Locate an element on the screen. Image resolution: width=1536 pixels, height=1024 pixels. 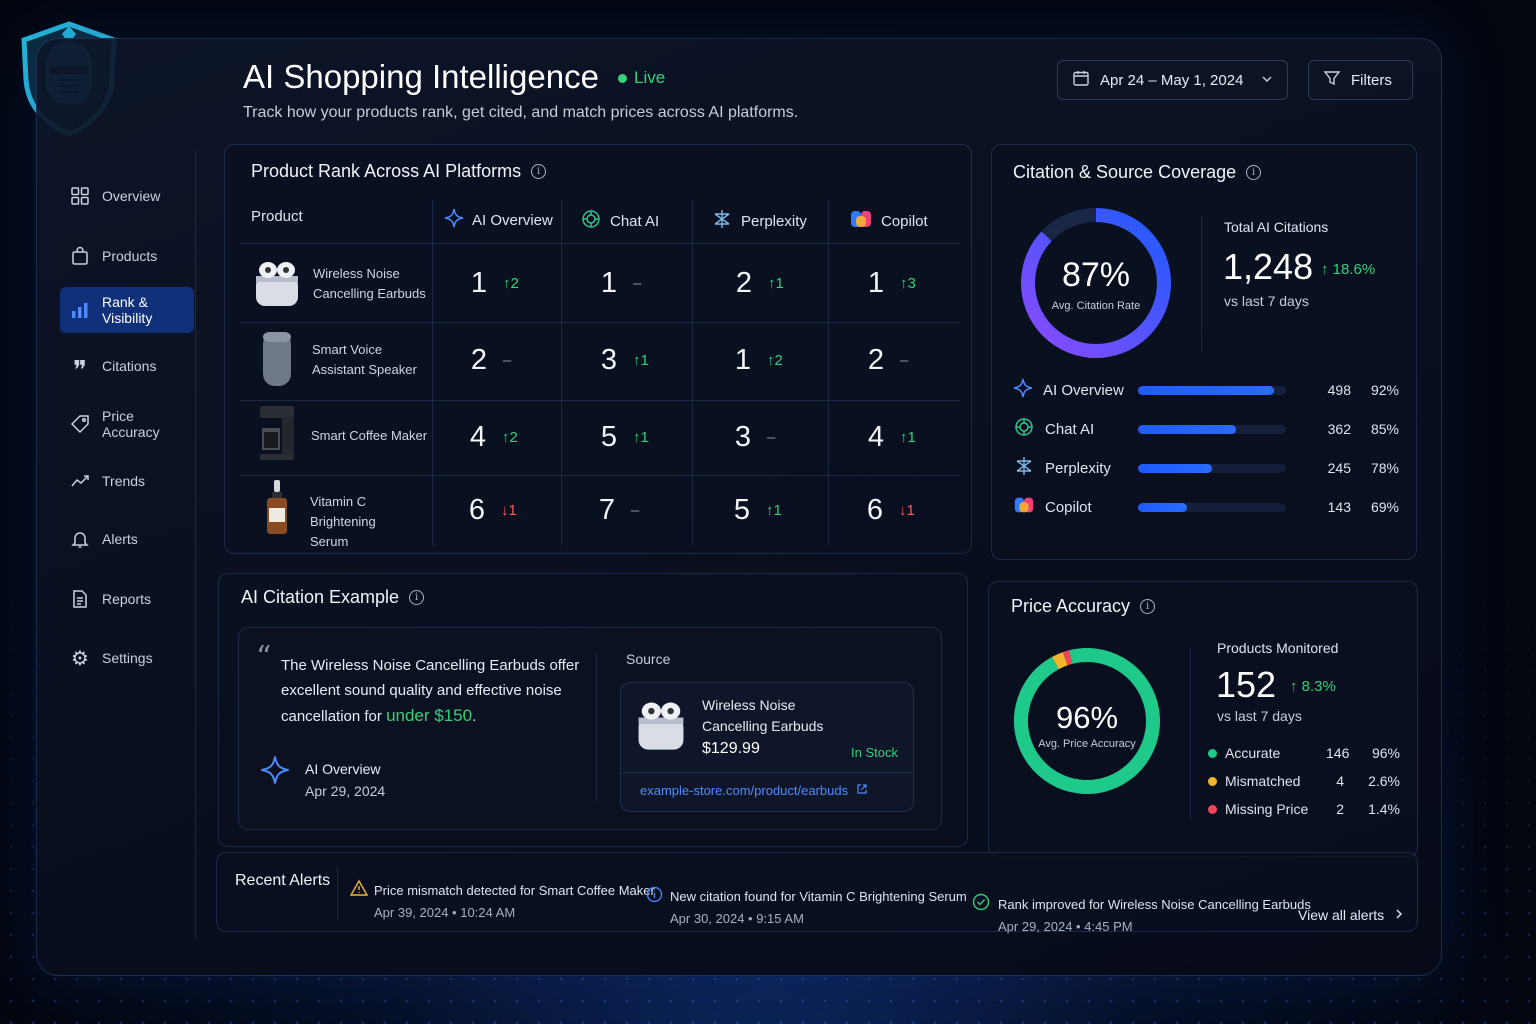
rank-cell: 1 ↑3 is located at coordinates (891, 283).